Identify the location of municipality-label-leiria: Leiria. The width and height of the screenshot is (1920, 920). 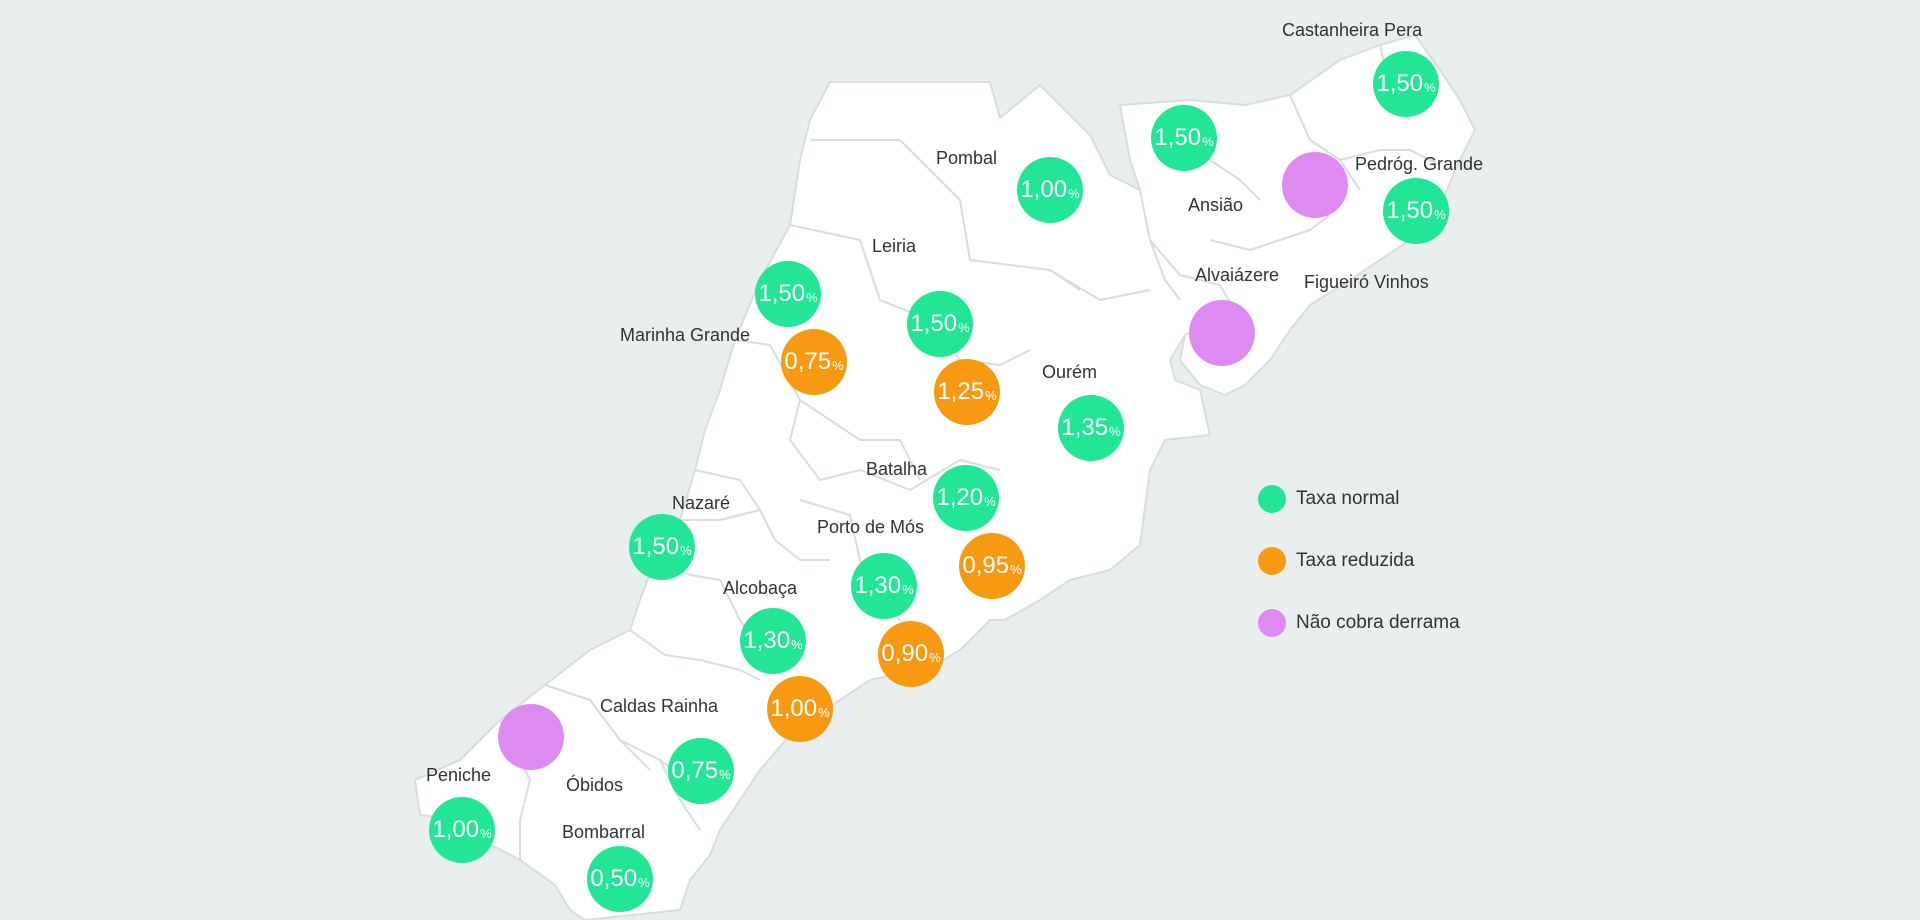
(894, 246).